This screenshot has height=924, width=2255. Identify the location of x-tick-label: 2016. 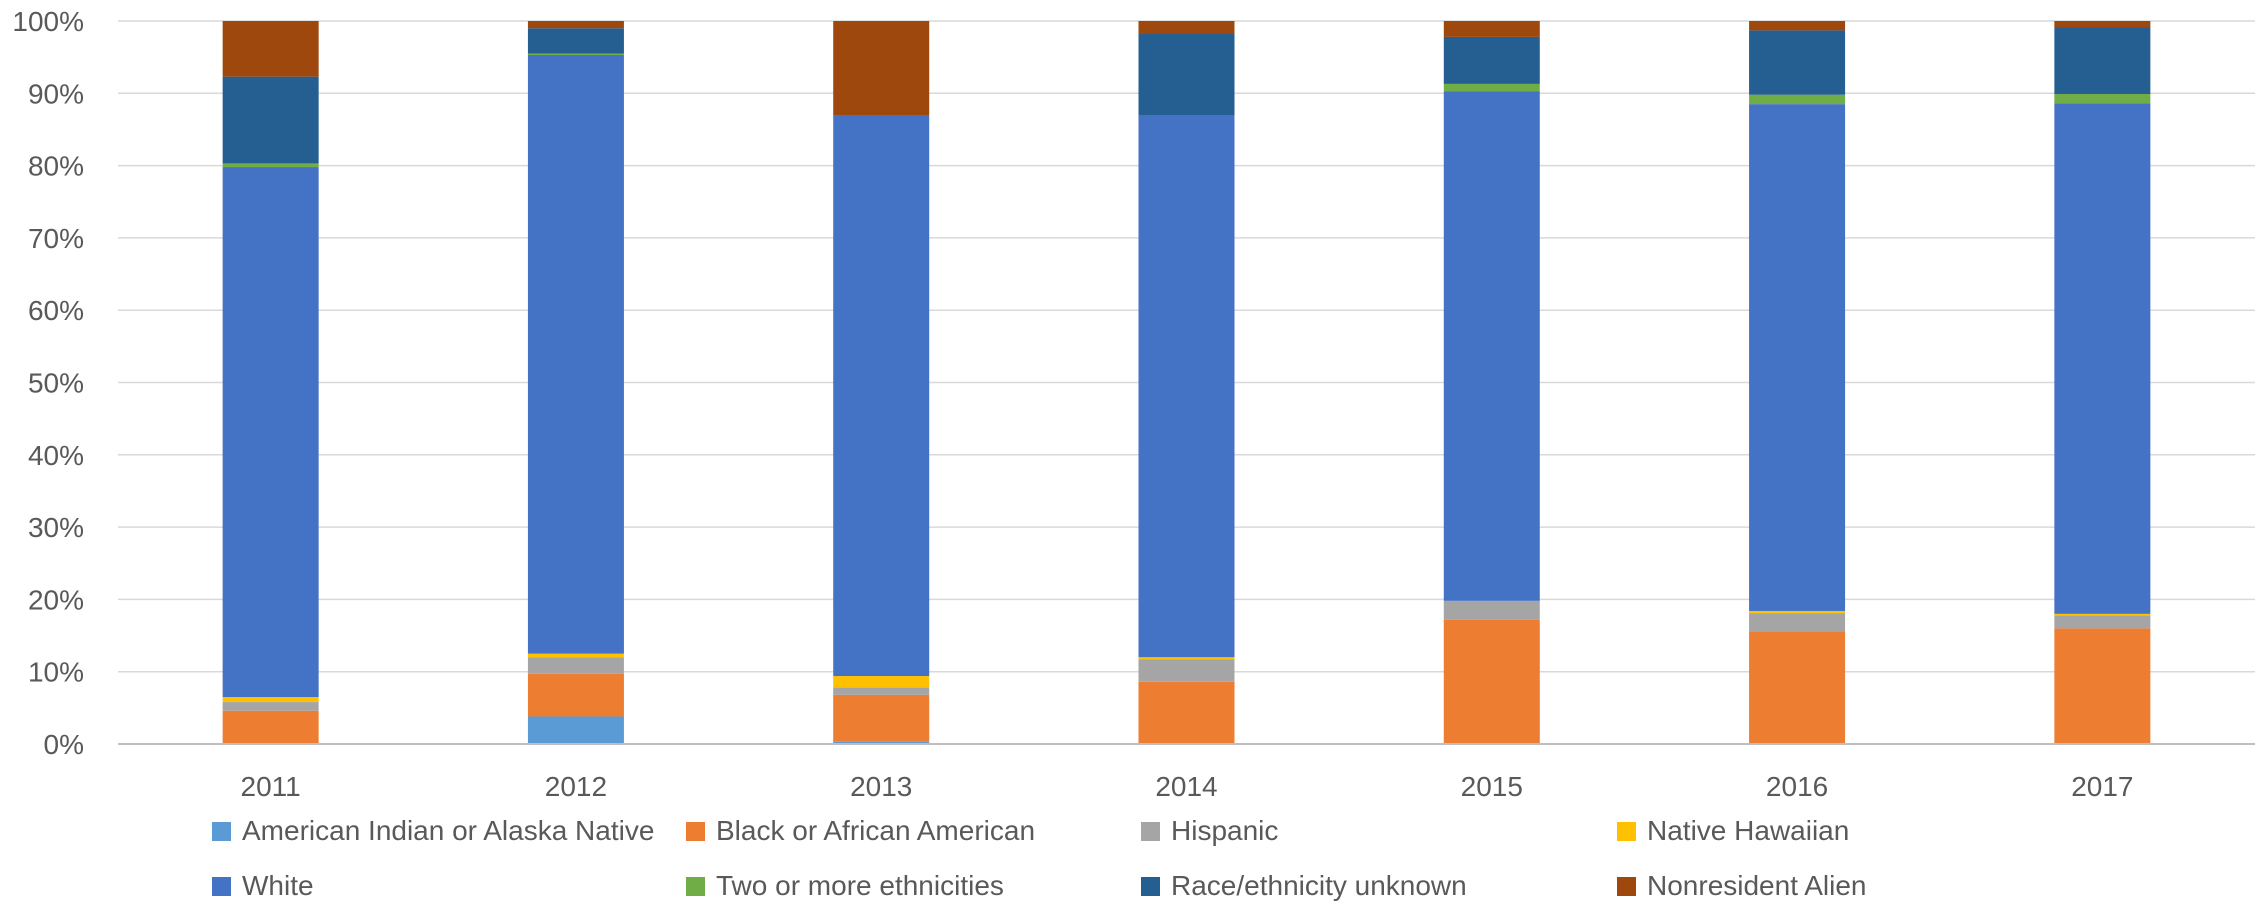
(1797, 786).